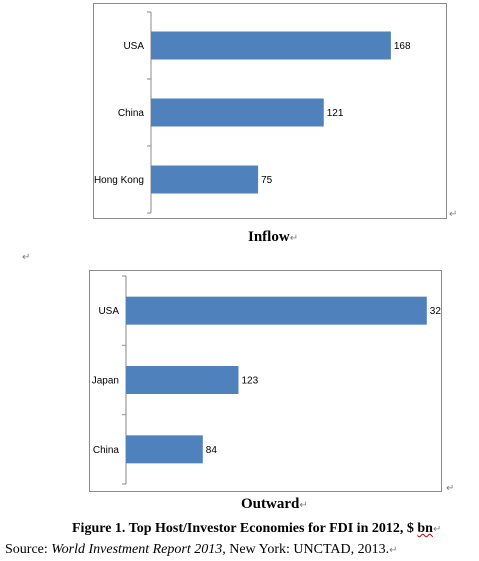 The image size is (479, 561). Describe the element at coordinates (119, 180) in the screenshot. I see `category-label: Hong Kong` at that location.